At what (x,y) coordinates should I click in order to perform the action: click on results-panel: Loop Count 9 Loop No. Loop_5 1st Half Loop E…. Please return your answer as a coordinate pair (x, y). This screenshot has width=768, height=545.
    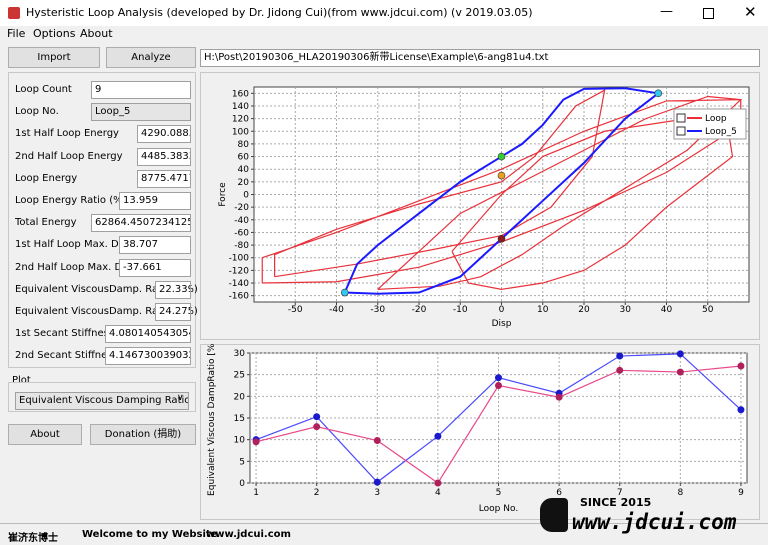
    Looking at the image, I should click on (103, 220).